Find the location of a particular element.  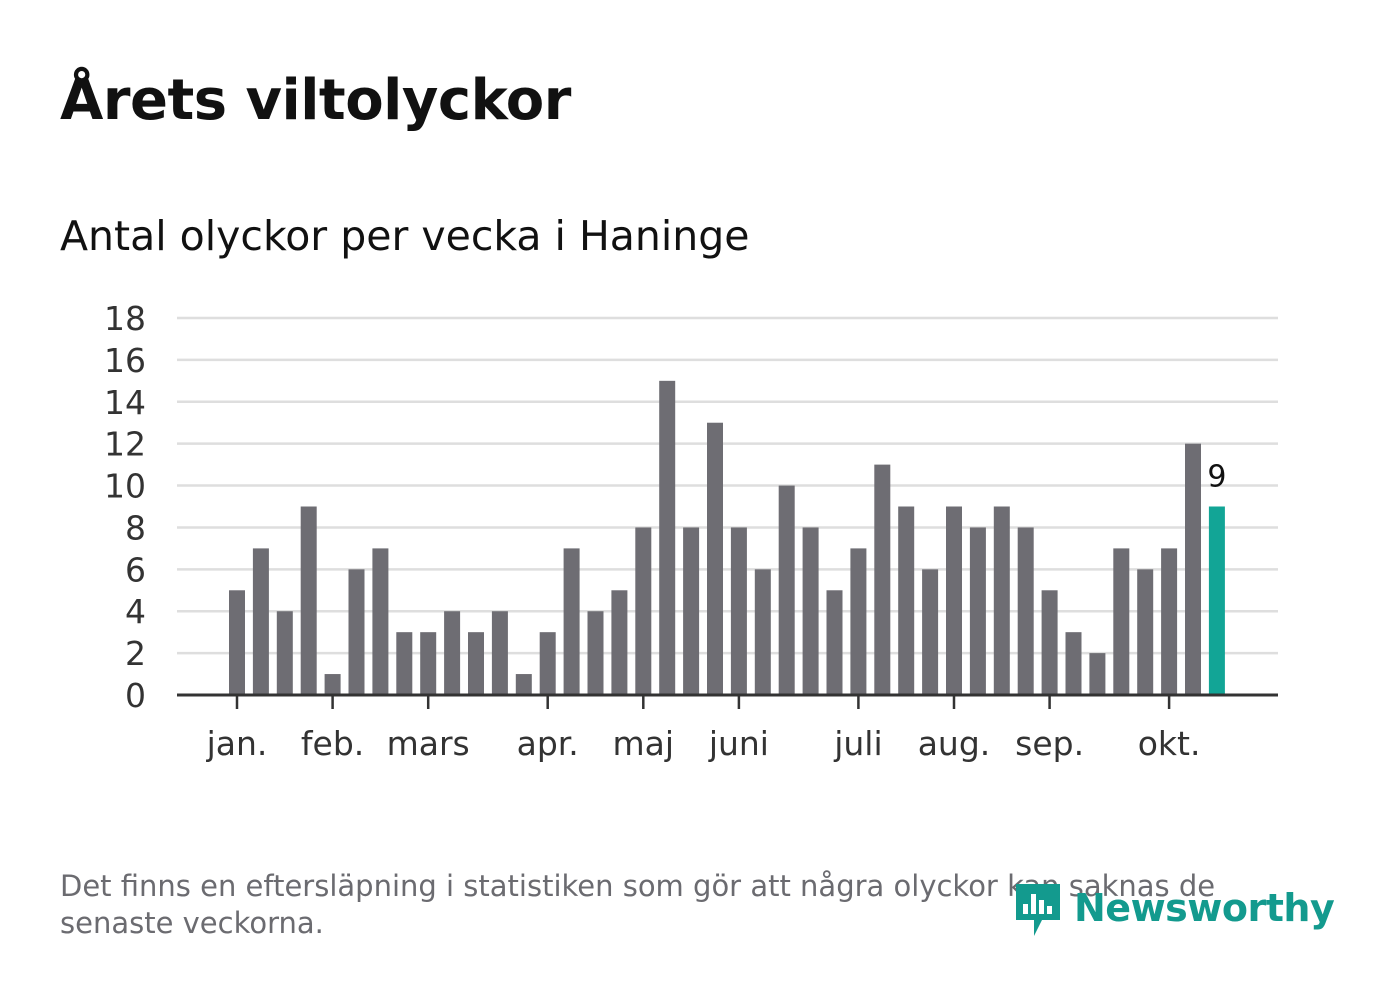

data-labels: 9 is located at coordinates (1216, 477).